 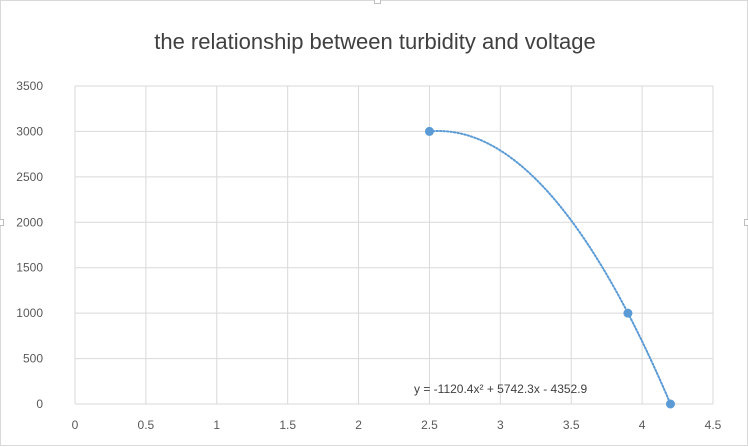 I want to click on x-tick-label: 4, so click(x=642, y=425).